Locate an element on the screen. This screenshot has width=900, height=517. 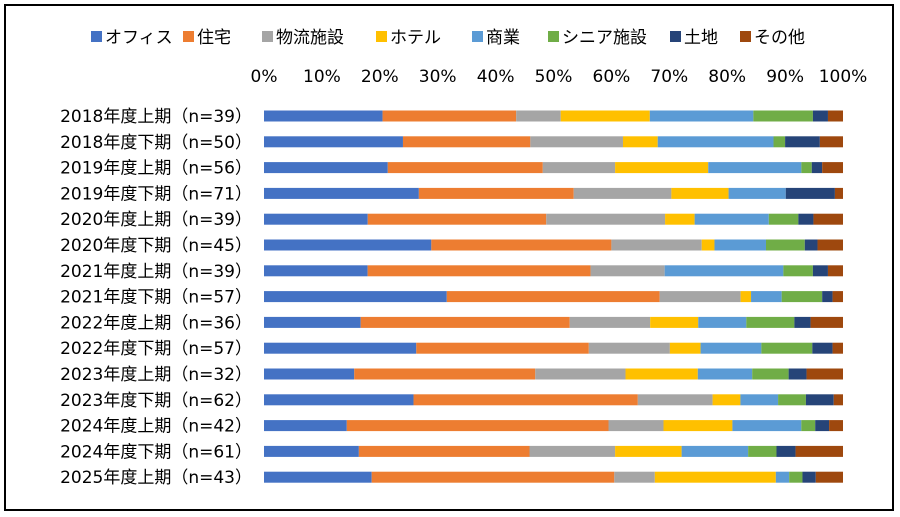
x-tick-label: 10% is located at coordinates (322, 77).